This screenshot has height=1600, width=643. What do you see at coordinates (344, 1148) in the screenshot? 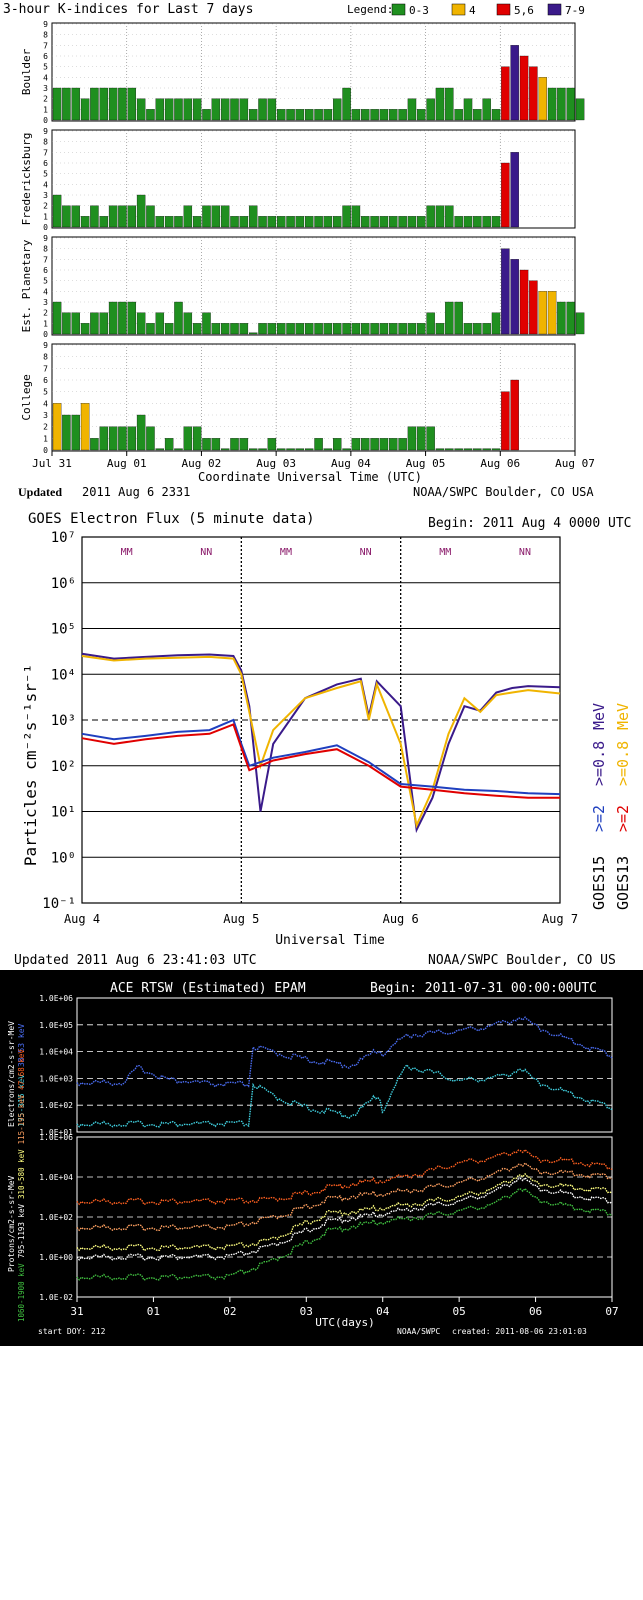
I see `data-points` at bounding box center [344, 1148].